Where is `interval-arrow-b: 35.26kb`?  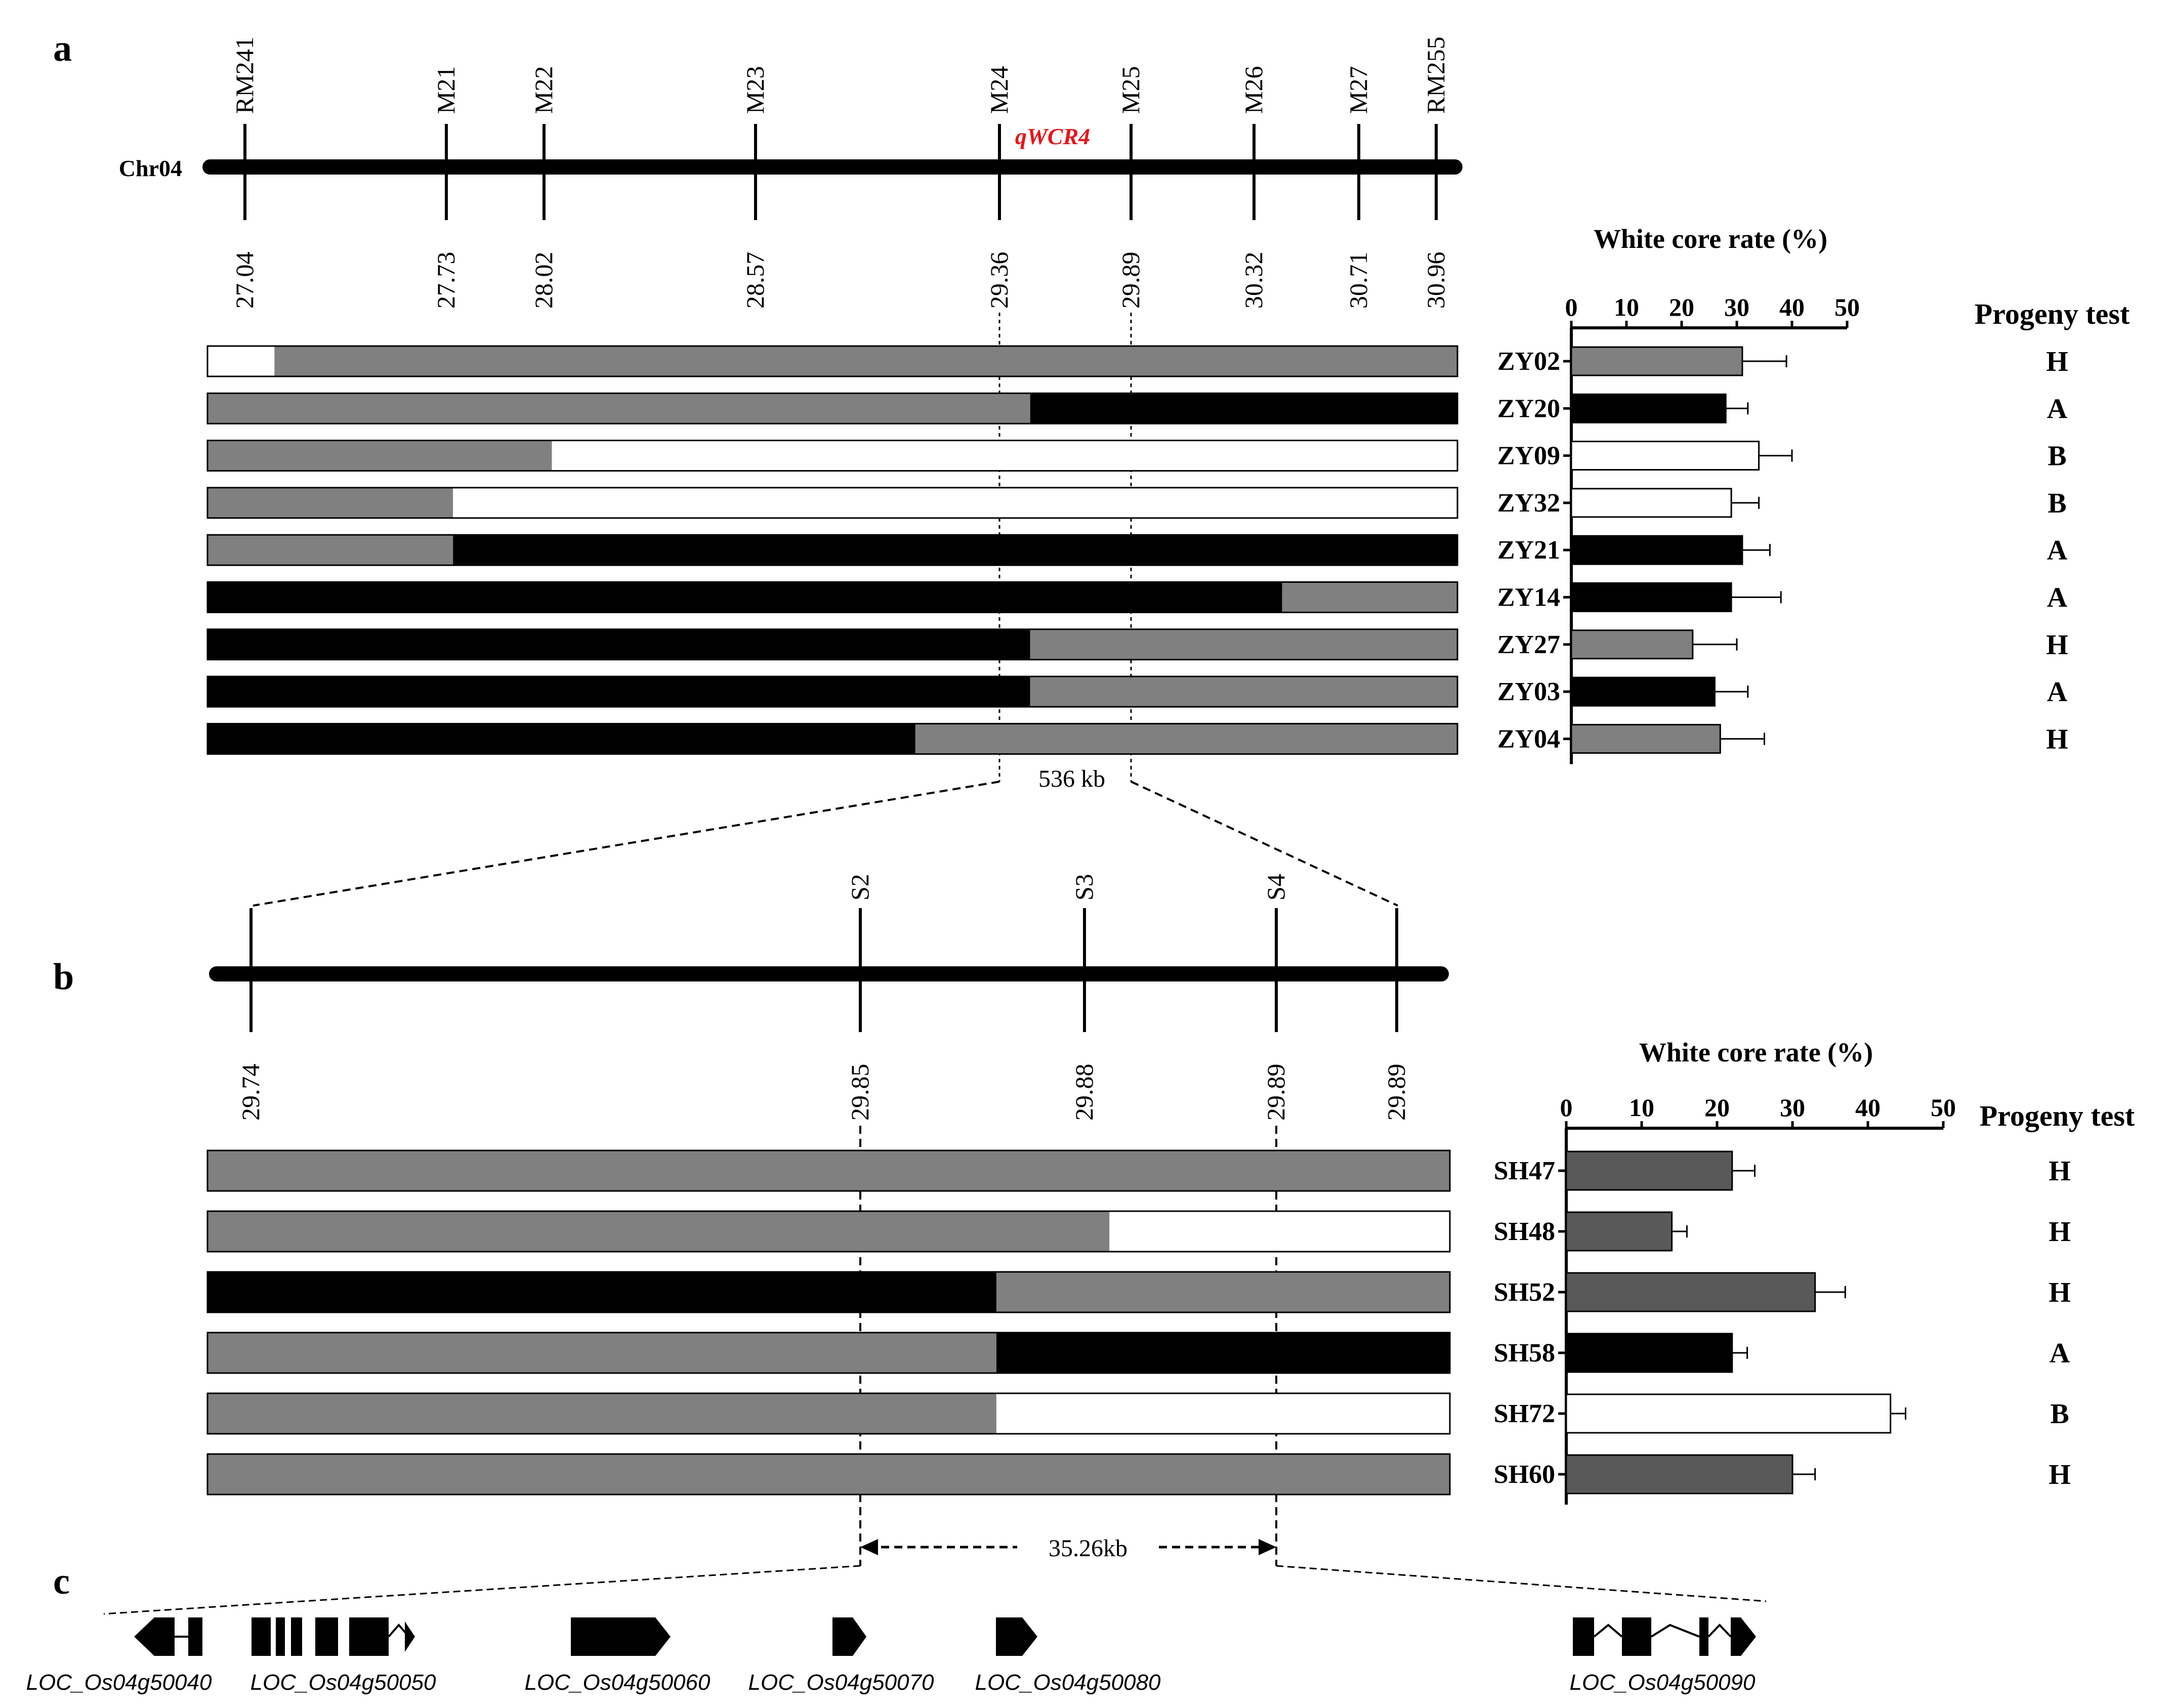 interval-arrow-b: 35.26kb is located at coordinates (1068, 1548).